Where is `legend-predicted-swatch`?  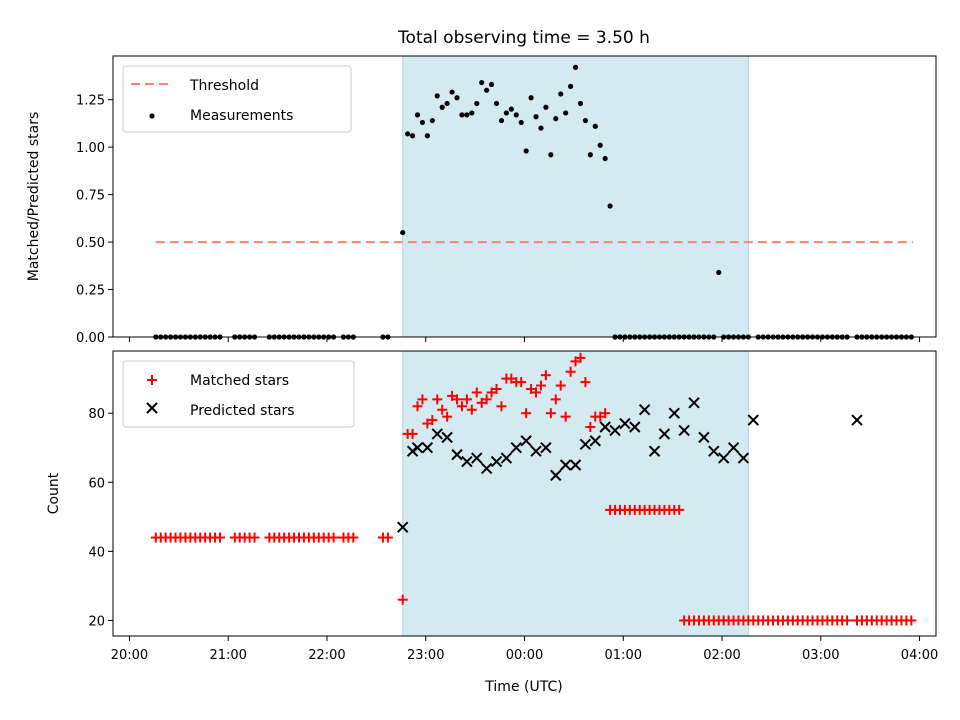 legend-predicted-swatch is located at coordinates (152, 408).